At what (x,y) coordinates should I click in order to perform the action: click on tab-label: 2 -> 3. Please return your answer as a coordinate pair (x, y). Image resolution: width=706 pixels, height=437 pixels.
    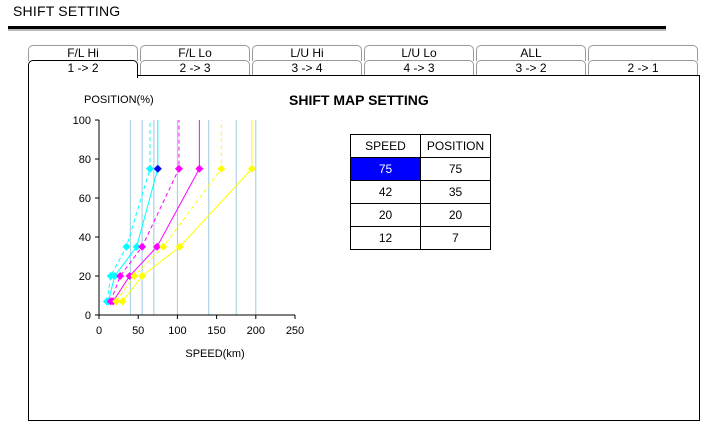
    Looking at the image, I should click on (195, 68).